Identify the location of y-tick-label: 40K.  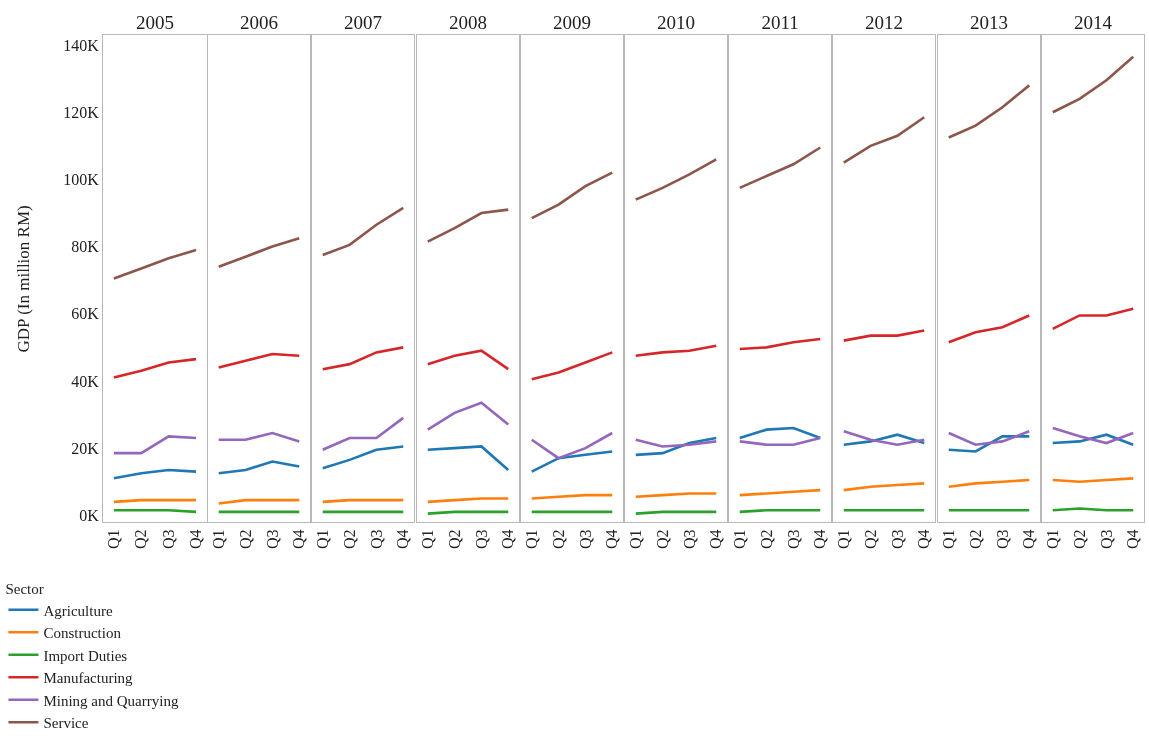
(85, 381).